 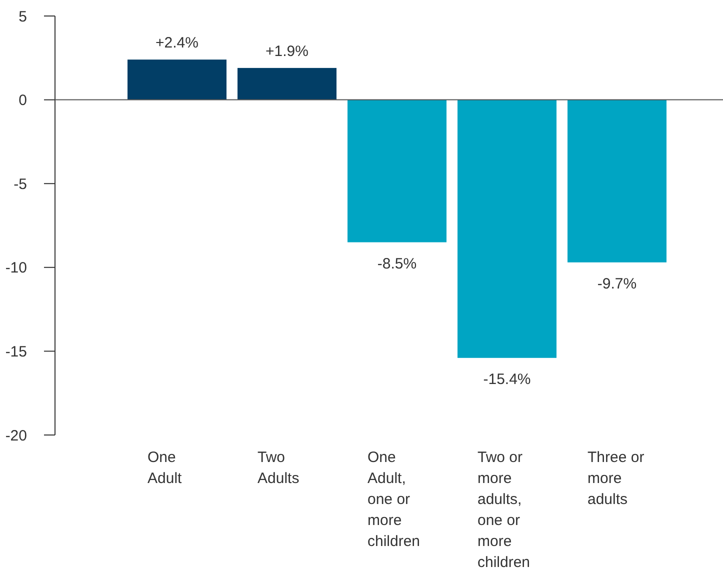 I want to click on x-tick-label: One Adult, one or more children, so click(x=394, y=499).